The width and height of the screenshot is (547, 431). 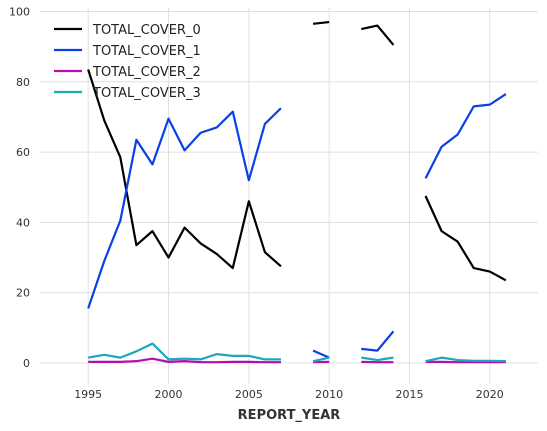 What do you see at coordinates (26, 363) in the screenshot?
I see `y-tick-label: 0` at bounding box center [26, 363].